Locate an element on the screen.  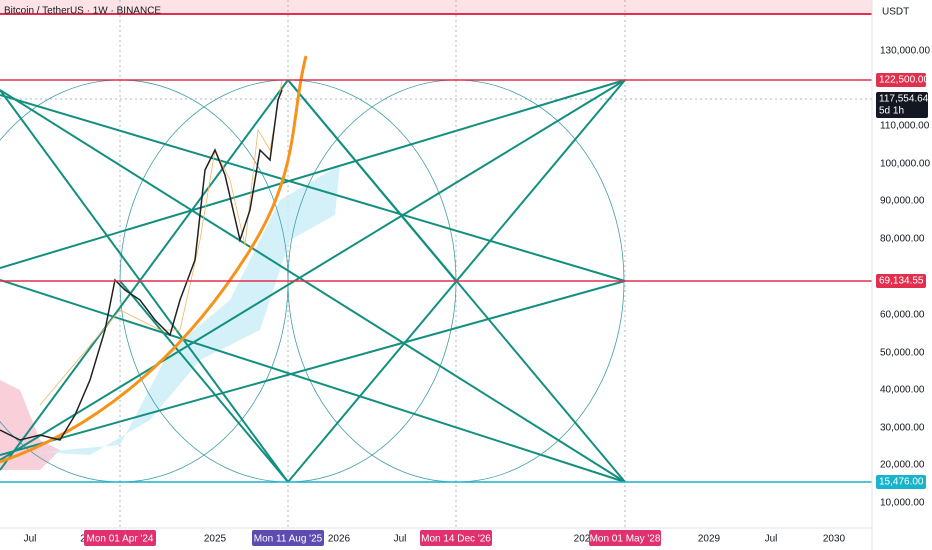
price-label: 80,000.00 is located at coordinates (902, 239).